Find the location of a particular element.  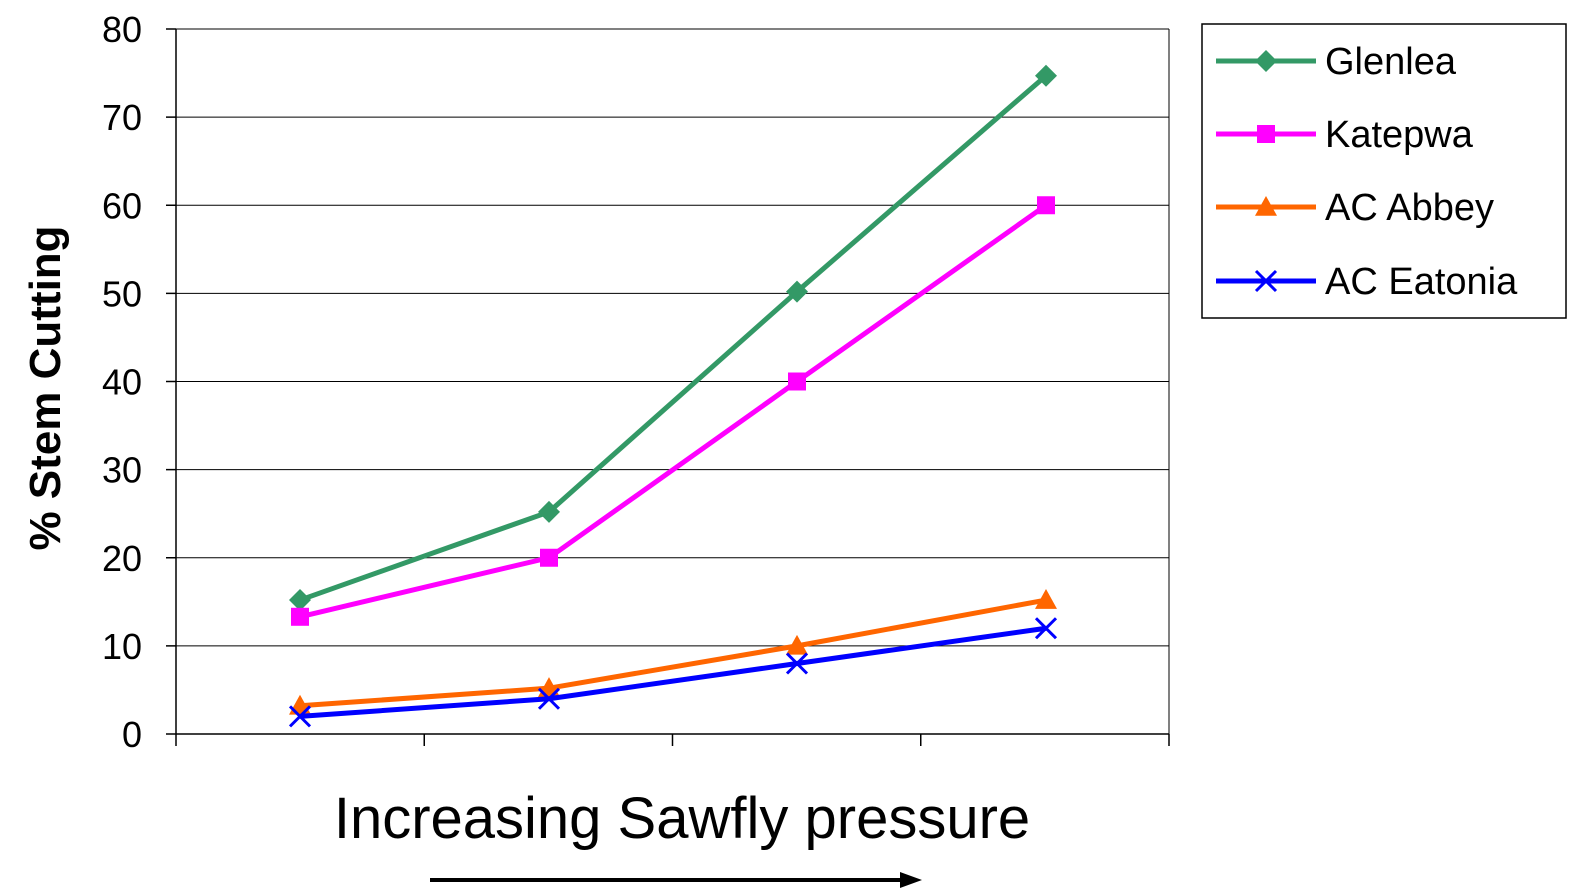

legend-item-katepwa: Katepwa is located at coordinates (1345, 135).